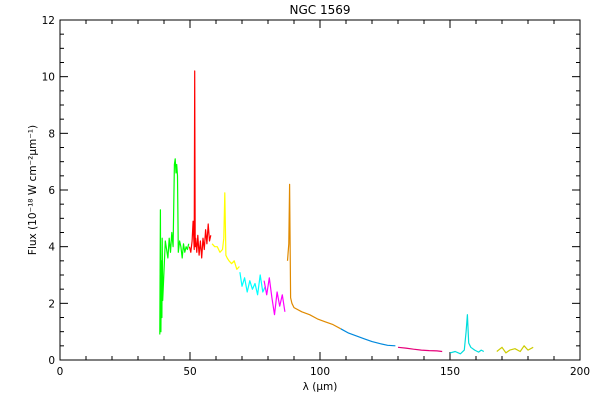  Describe the element at coordinates (60, 372) in the screenshot. I see `x-tick-label: 0` at that location.